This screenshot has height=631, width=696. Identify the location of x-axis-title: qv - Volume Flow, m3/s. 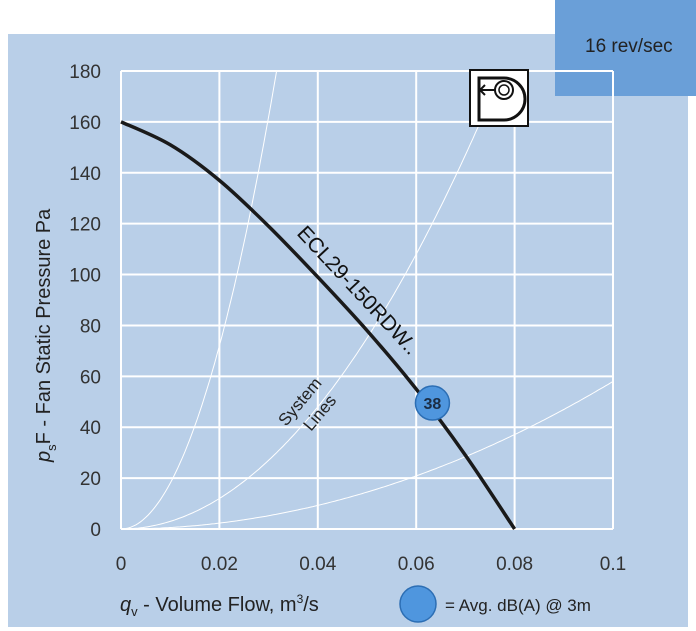
(219, 605).